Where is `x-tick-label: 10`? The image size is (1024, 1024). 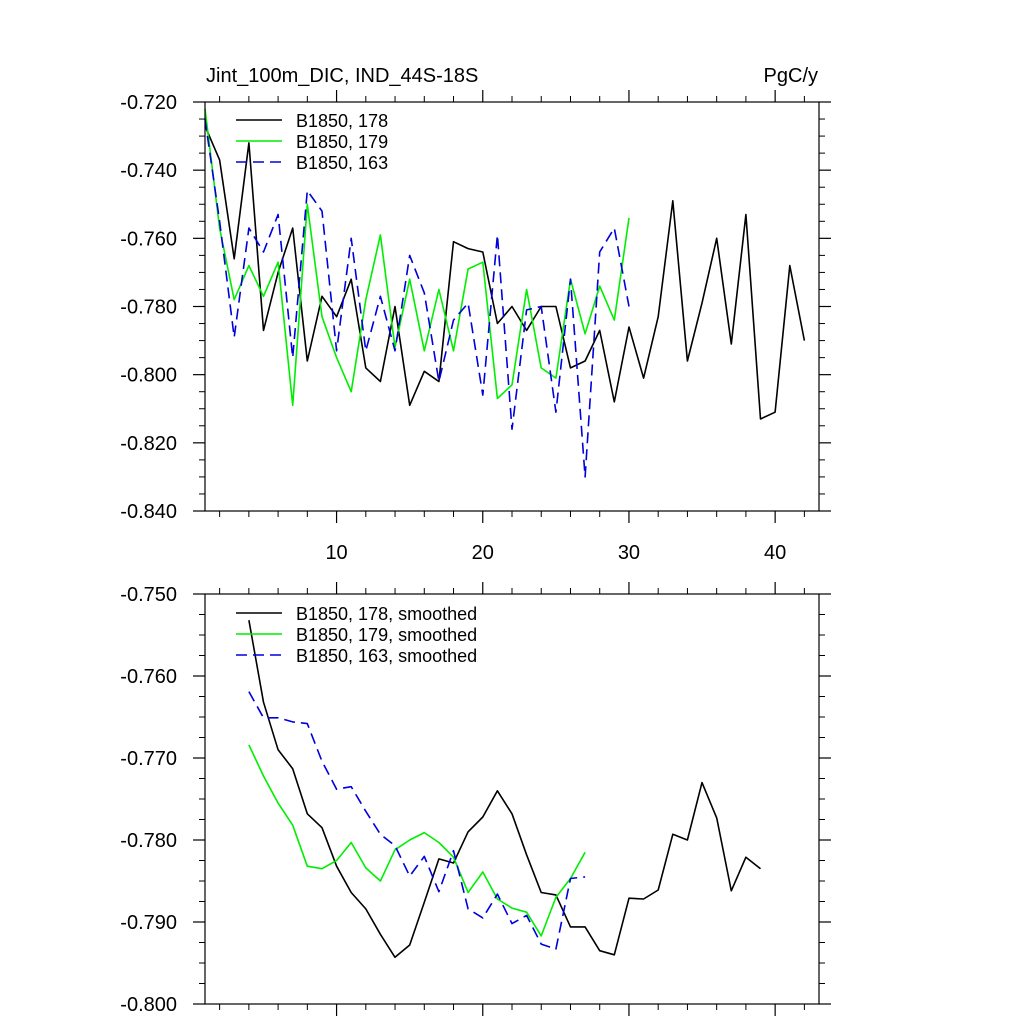 x-tick-label: 10 is located at coordinates (336, 553).